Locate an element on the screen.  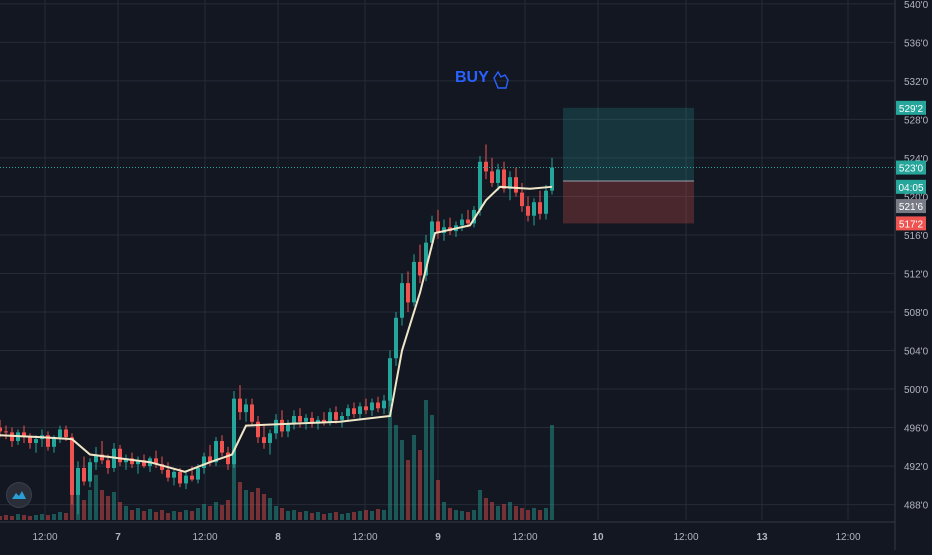
x-tick-label: 13 is located at coordinates (762, 537).